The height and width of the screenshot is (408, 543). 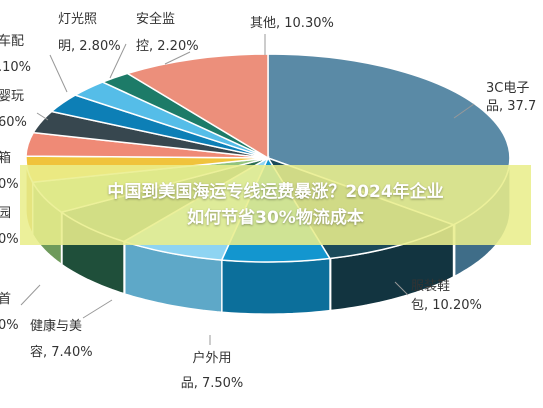 I want to click on overlay-title-line-1: 中国到美国海运专线运费暴涨？2024年企业, so click(x=275, y=192).